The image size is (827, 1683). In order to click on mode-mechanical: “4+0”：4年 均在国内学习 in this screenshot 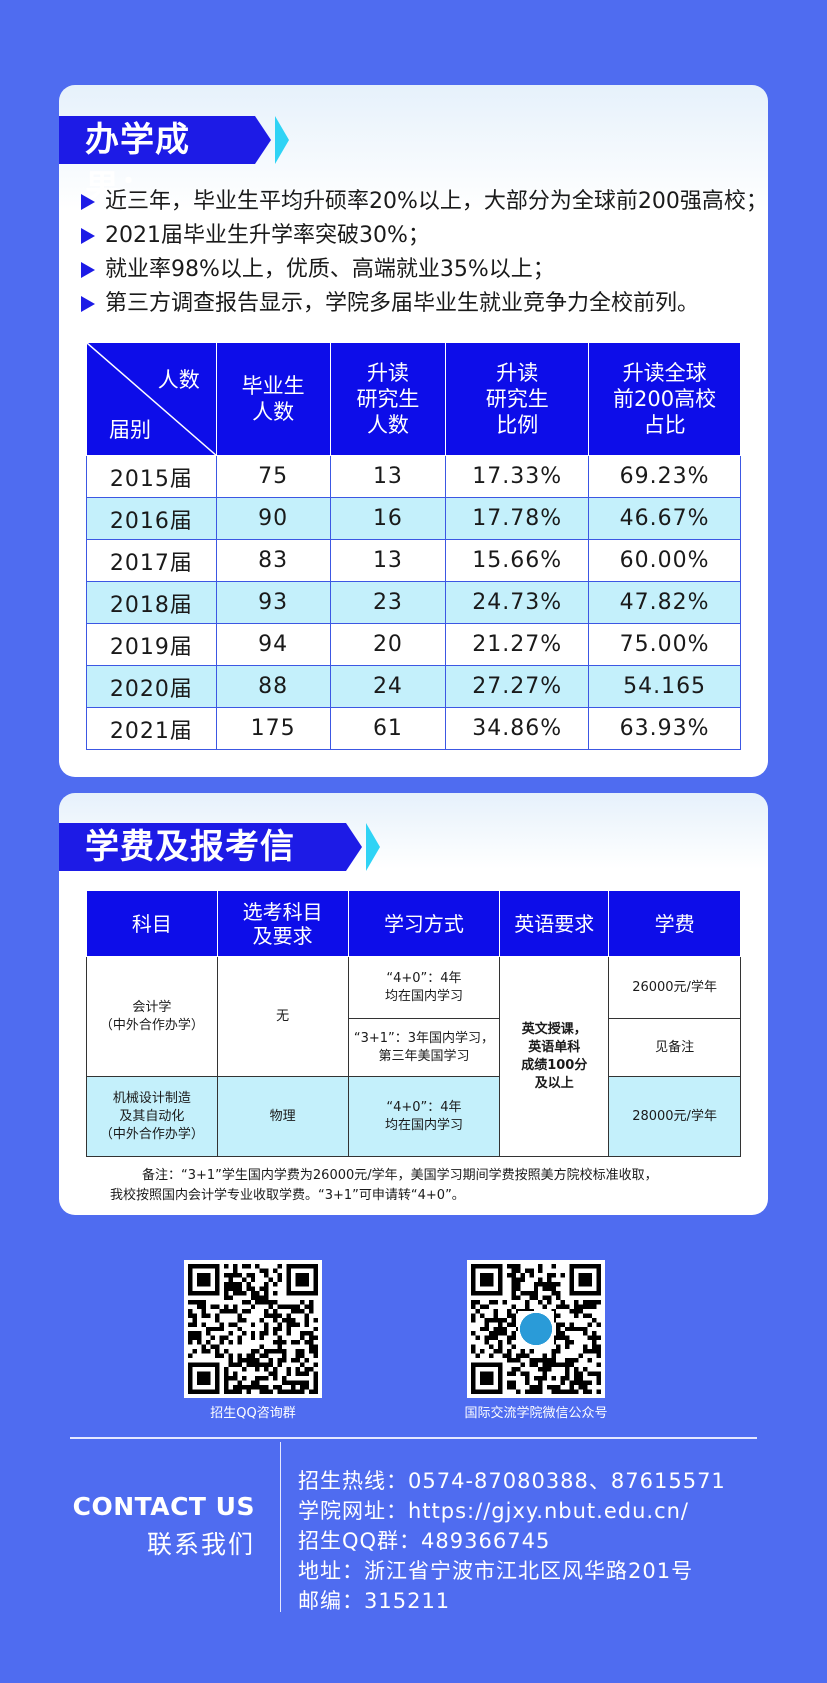, I will do `click(424, 1116)`.